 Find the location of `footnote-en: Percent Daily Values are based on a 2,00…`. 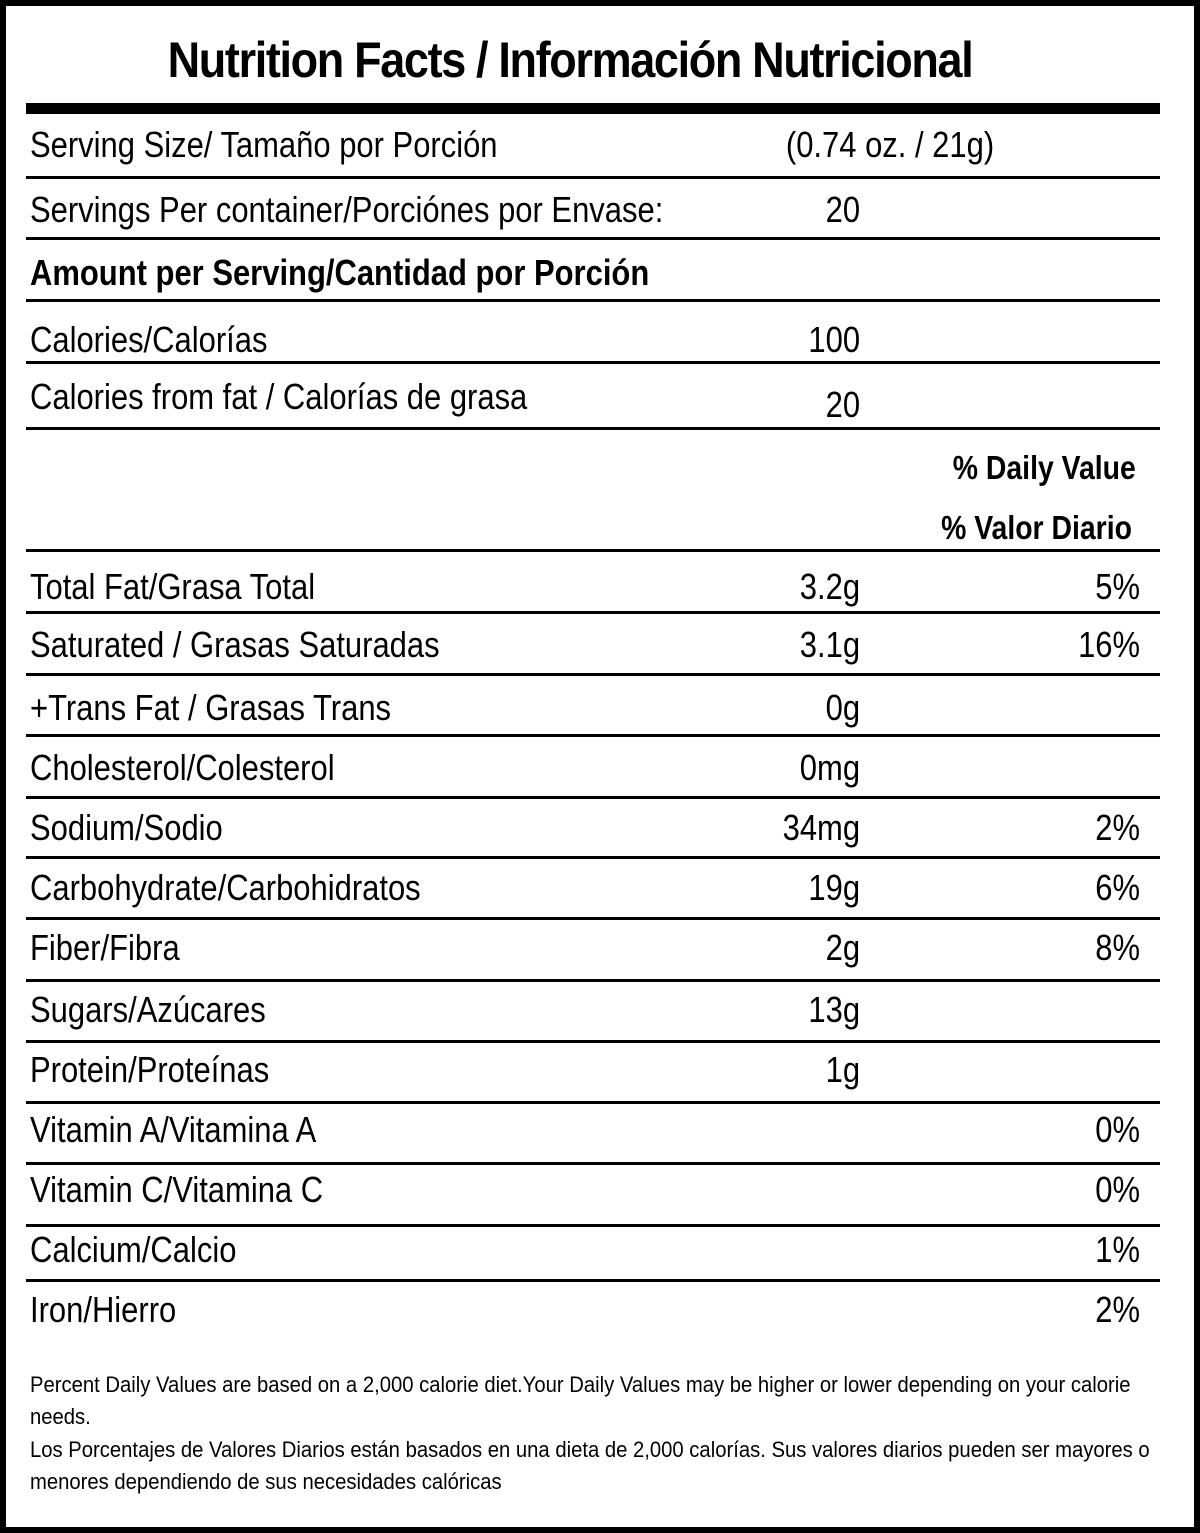

footnote-en: Percent Daily Values are based on a 2,00… is located at coordinates (580, 1400).